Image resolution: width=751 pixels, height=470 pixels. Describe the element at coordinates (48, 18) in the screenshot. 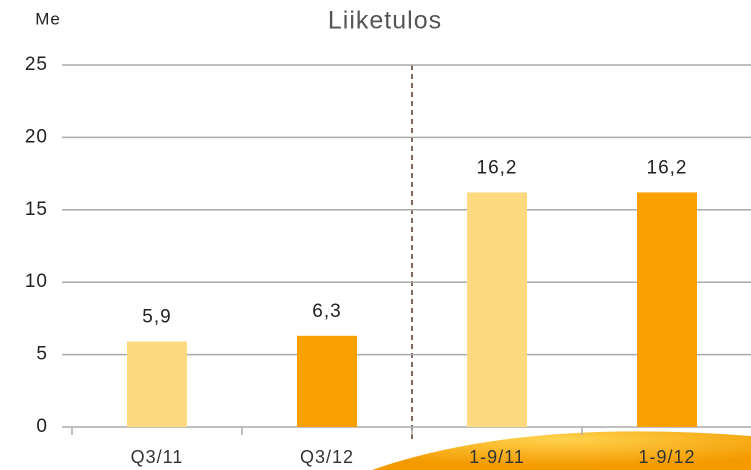

I see `y-axis-label: Me` at that location.